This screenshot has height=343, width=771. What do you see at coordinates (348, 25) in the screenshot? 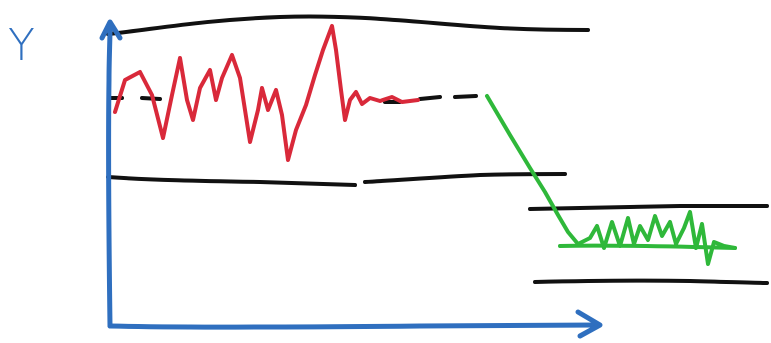
I see `upper-limit-line-left` at bounding box center [348, 25].